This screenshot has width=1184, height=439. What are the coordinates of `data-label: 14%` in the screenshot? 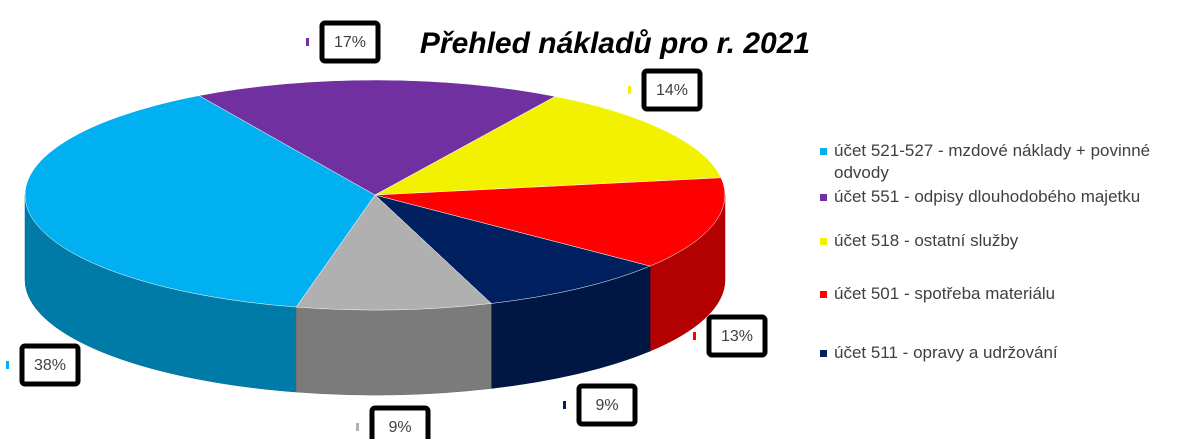 It's located at (672, 90).